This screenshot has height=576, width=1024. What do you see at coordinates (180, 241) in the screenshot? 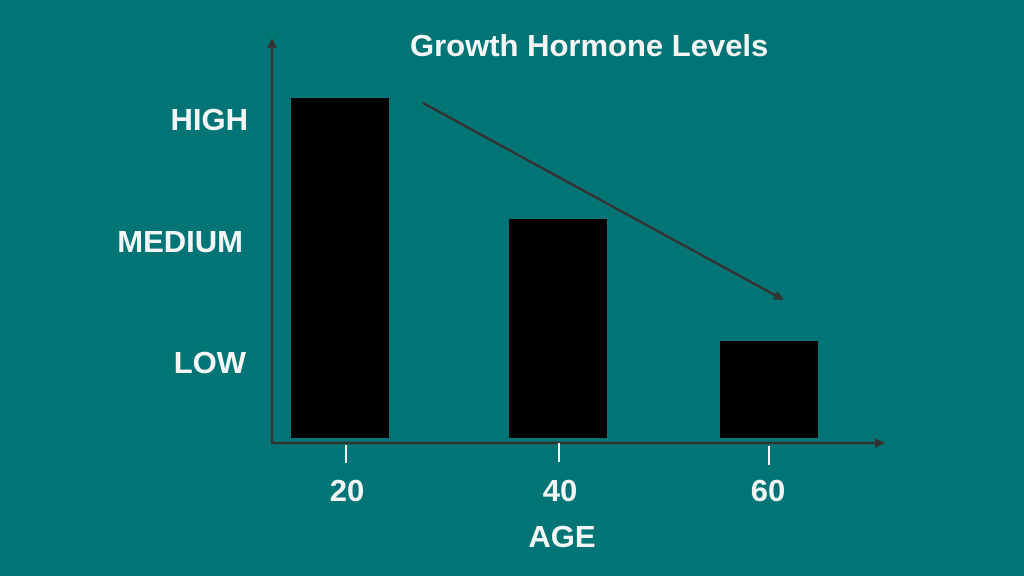
I see `y-label-medium: MEDIUM` at bounding box center [180, 241].